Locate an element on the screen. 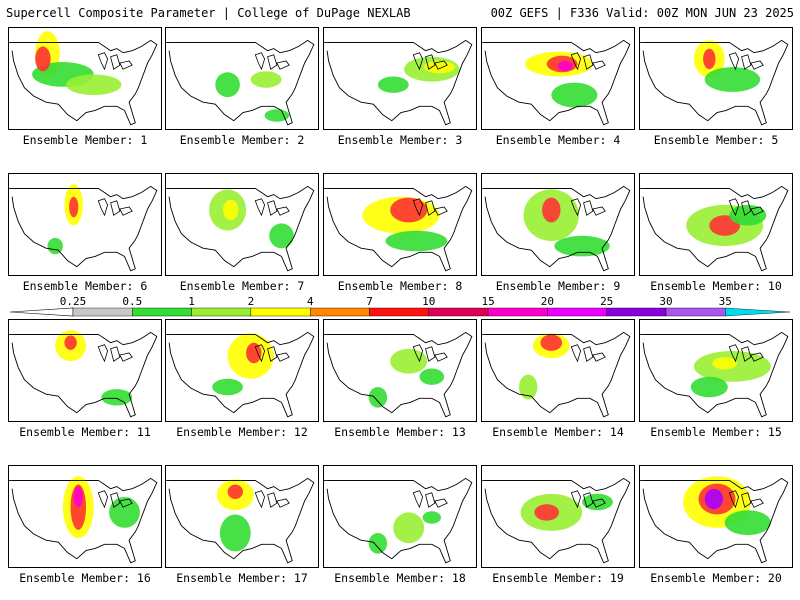 The height and width of the screenshot is (600, 800). colorbar-tick-label: 0.5 is located at coordinates (132, 302).